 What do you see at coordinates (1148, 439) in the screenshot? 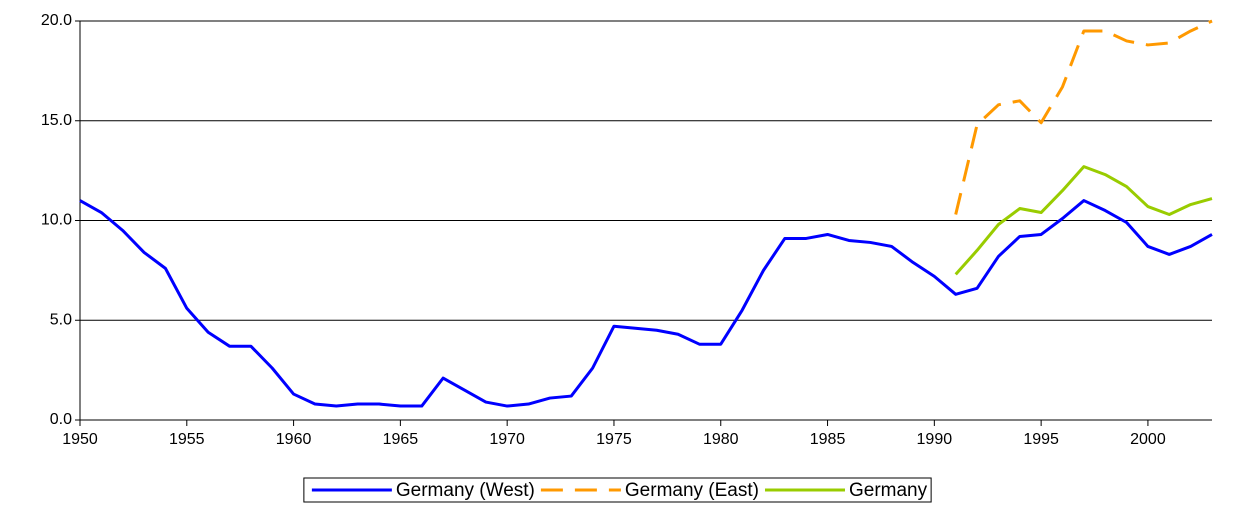
I see `x-tick-label: 2000` at bounding box center [1148, 439].